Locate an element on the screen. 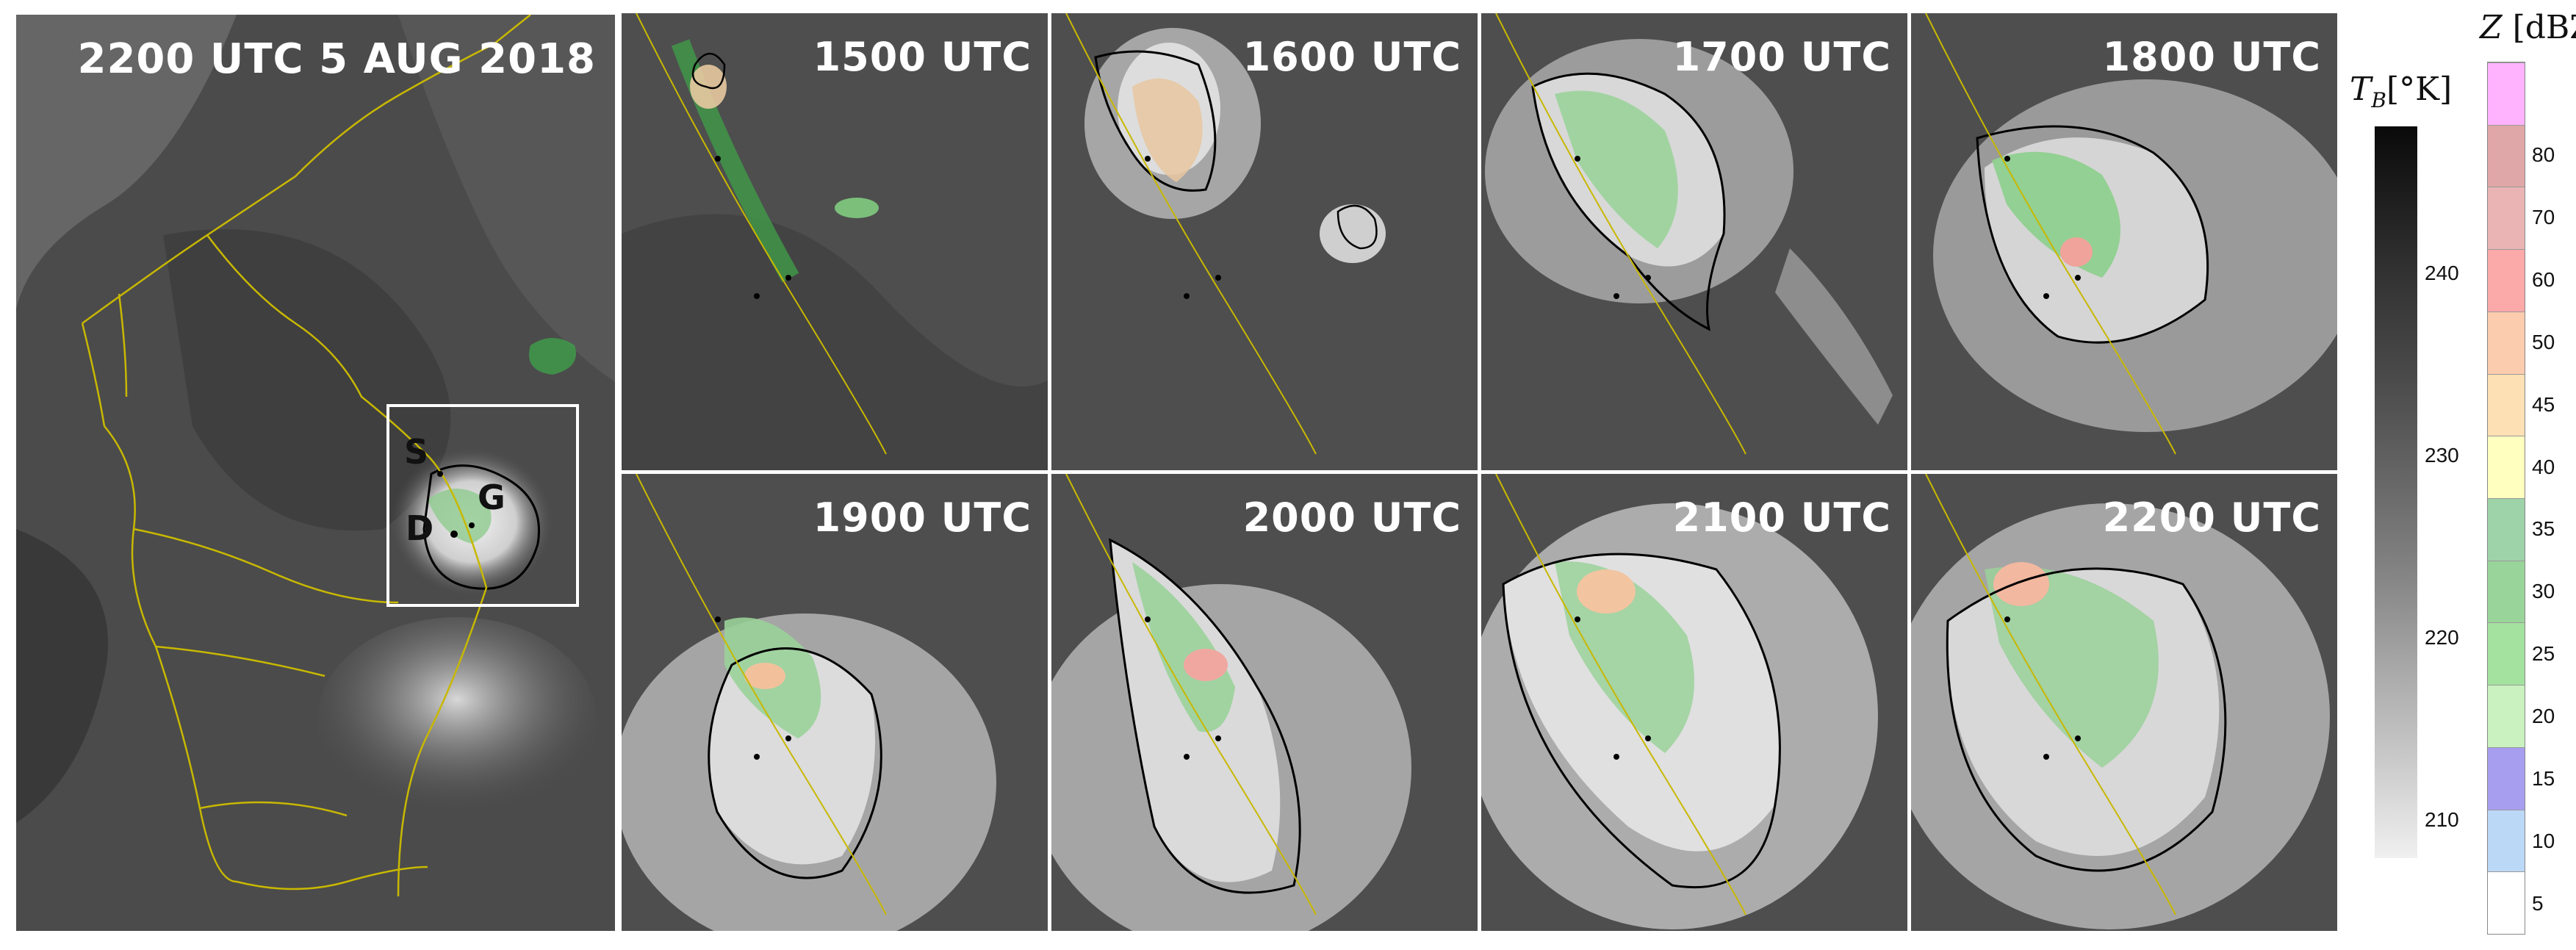 Image resolution: width=2576 pixels, height=950 pixels. tb-unit: [°K] is located at coordinates (2419, 89).